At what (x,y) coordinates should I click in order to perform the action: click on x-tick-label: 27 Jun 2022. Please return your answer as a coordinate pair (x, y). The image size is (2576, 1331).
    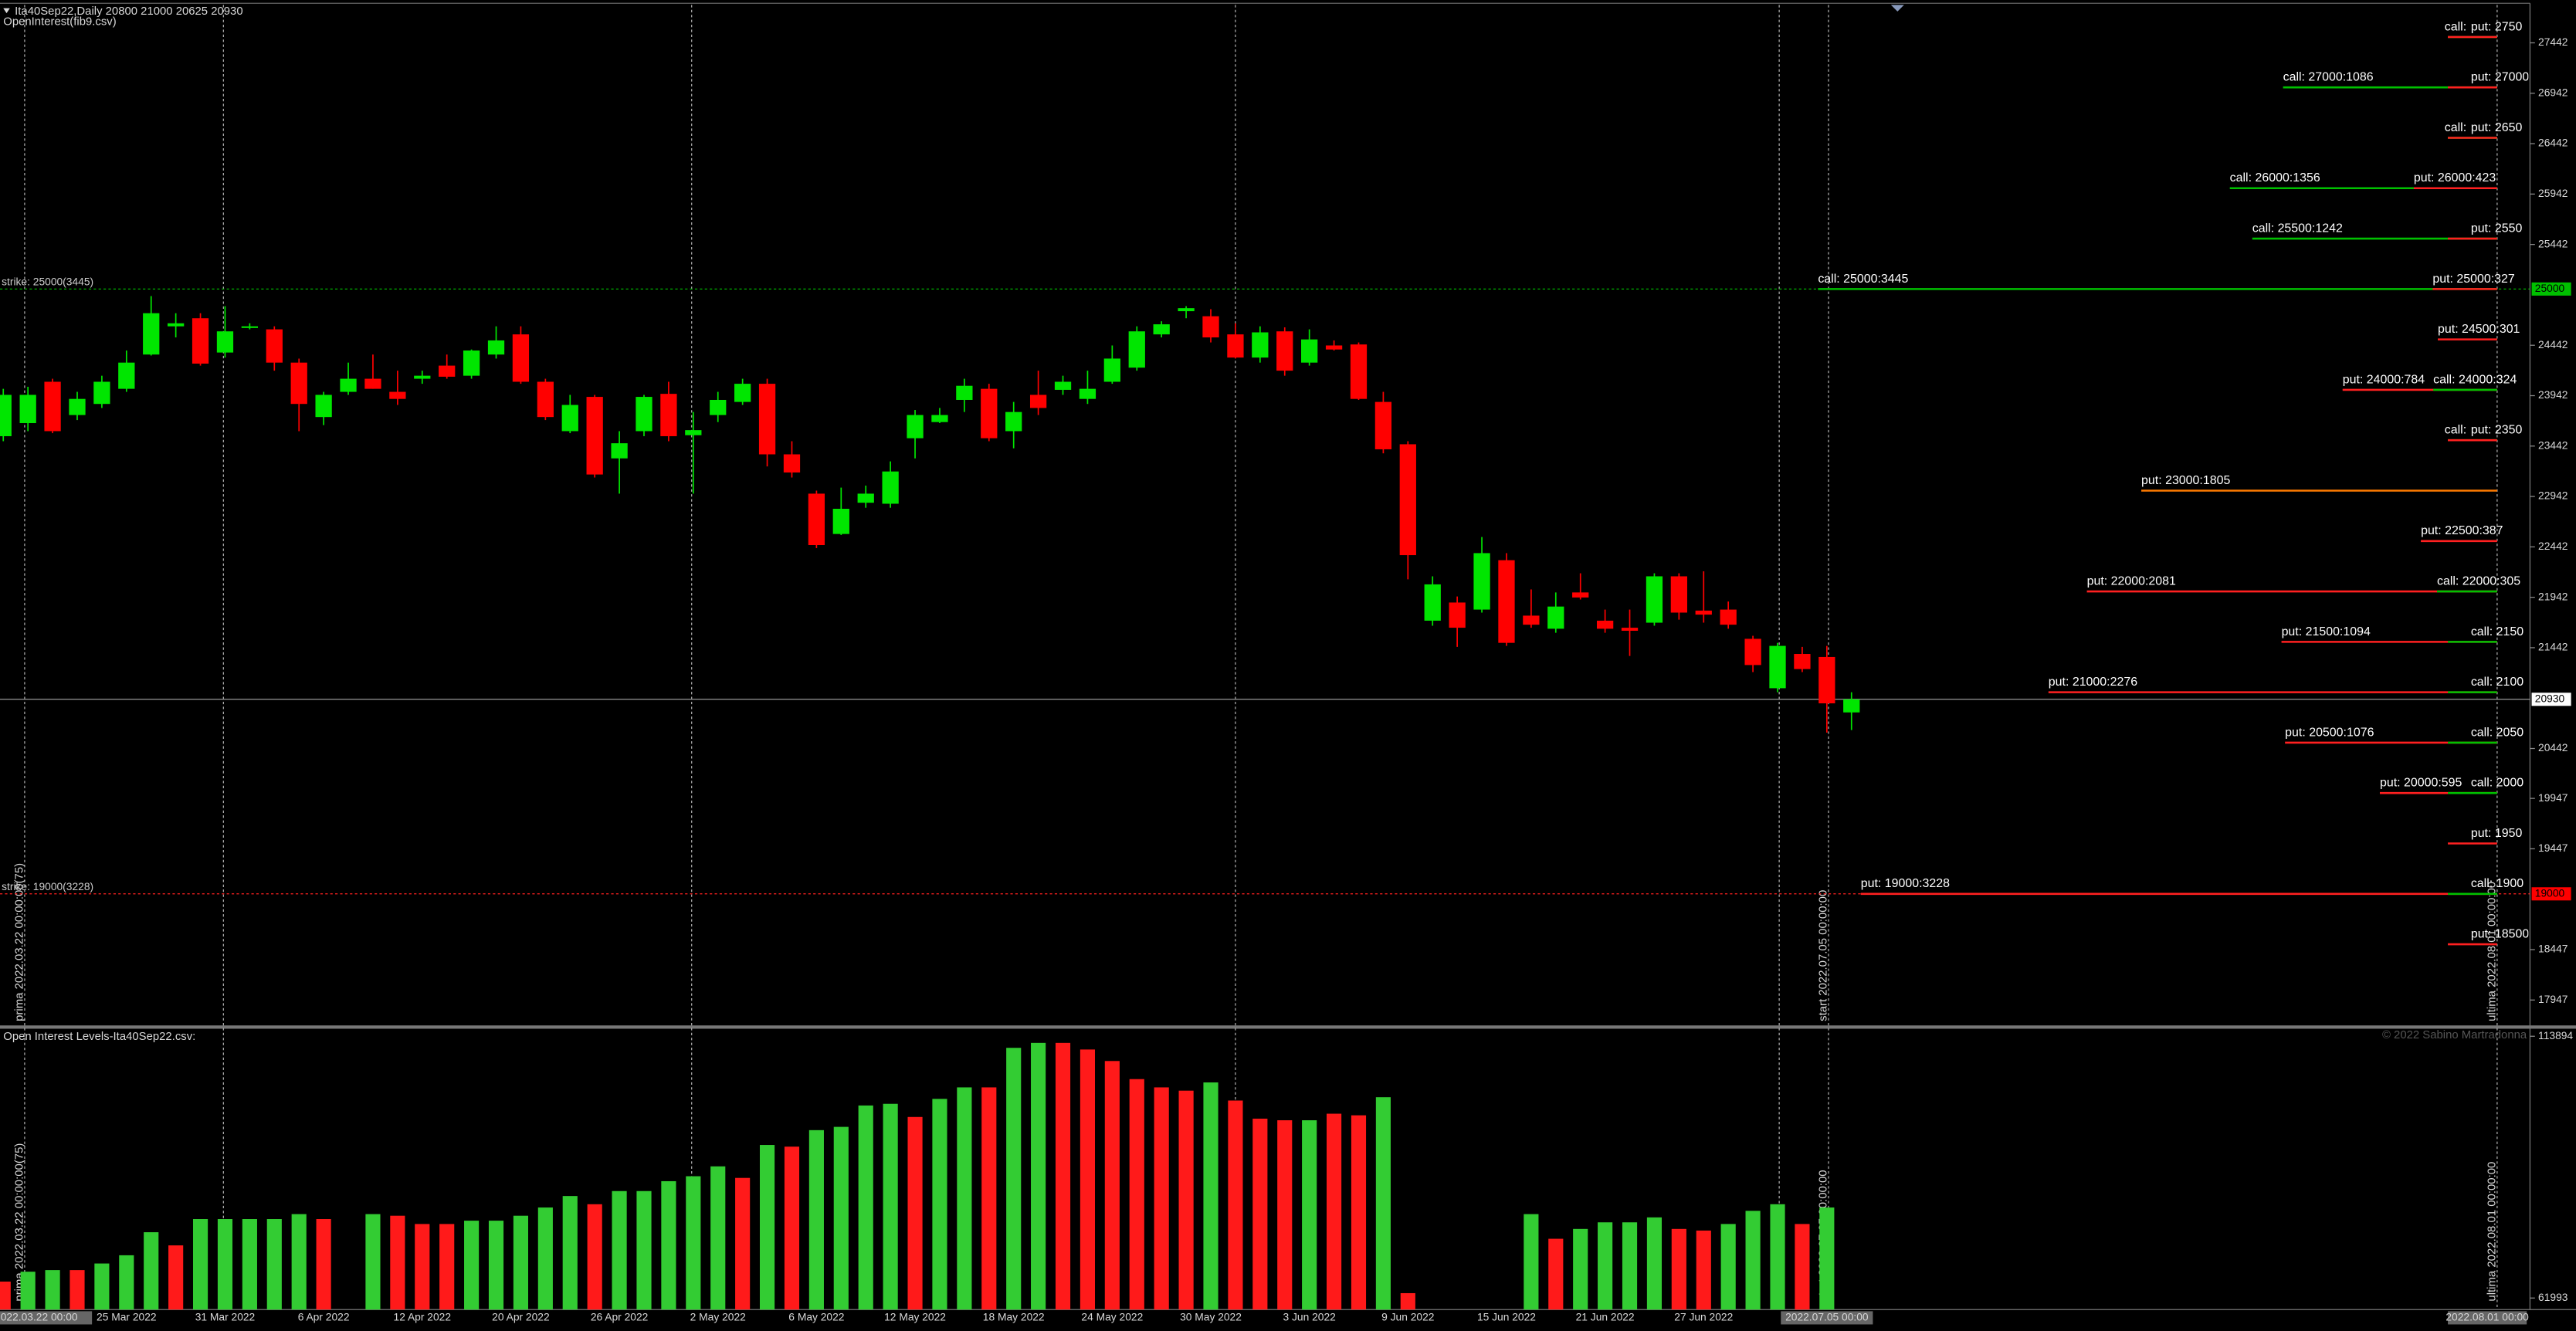
    Looking at the image, I should click on (1703, 1317).